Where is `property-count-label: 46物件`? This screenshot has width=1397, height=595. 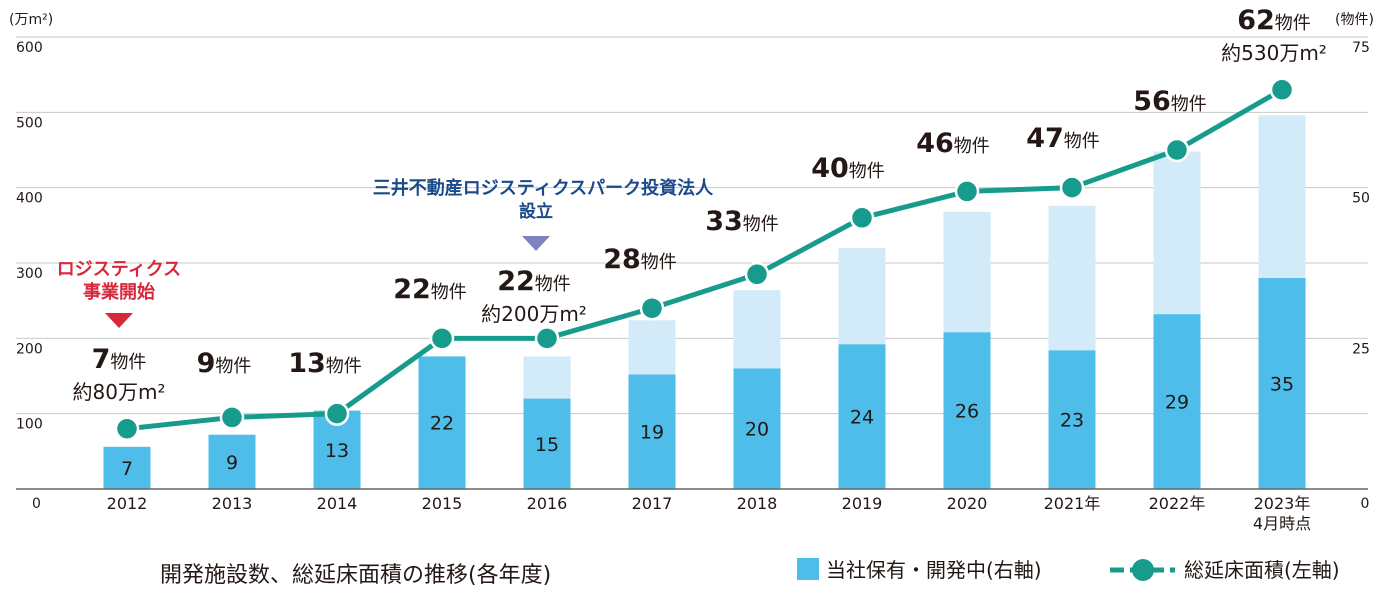
property-count-label: 46物件 is located at coordinates (953, 143).